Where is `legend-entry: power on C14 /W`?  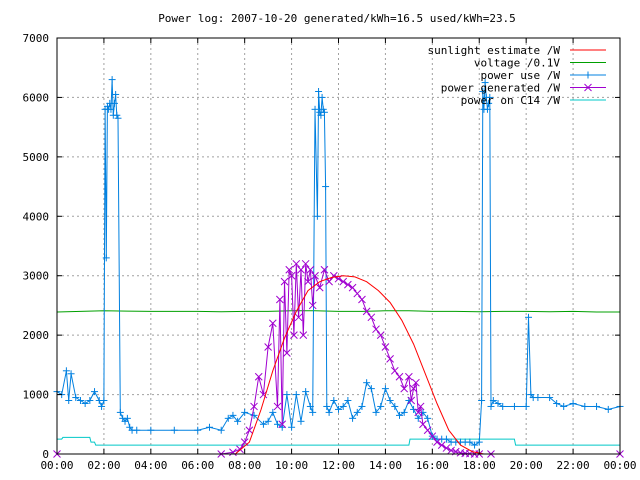
legend-entry: power on C14 /W is located at coordinates (533, 100).